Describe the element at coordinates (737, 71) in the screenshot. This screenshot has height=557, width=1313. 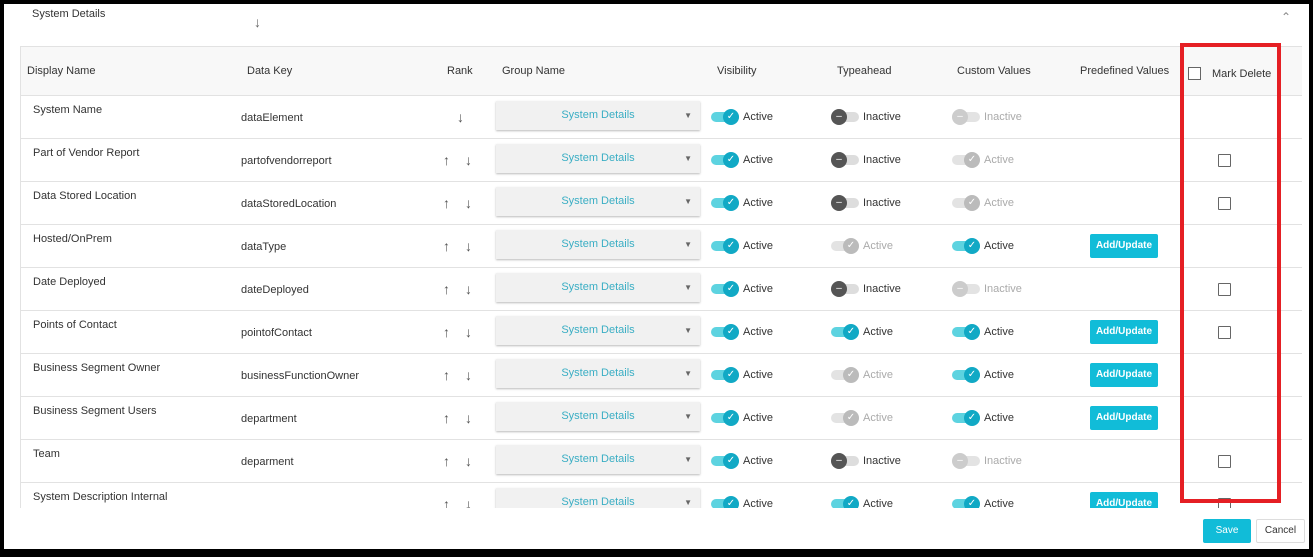
I see `header-visibility: Visibility` at that location.